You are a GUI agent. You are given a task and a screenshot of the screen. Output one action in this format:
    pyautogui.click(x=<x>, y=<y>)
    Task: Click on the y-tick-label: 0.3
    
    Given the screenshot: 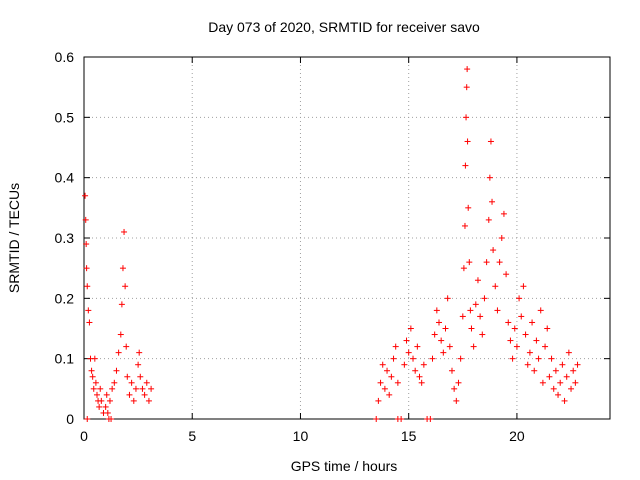 What is the action you would take?
    pyautogui.click(x=65, y=238)
    